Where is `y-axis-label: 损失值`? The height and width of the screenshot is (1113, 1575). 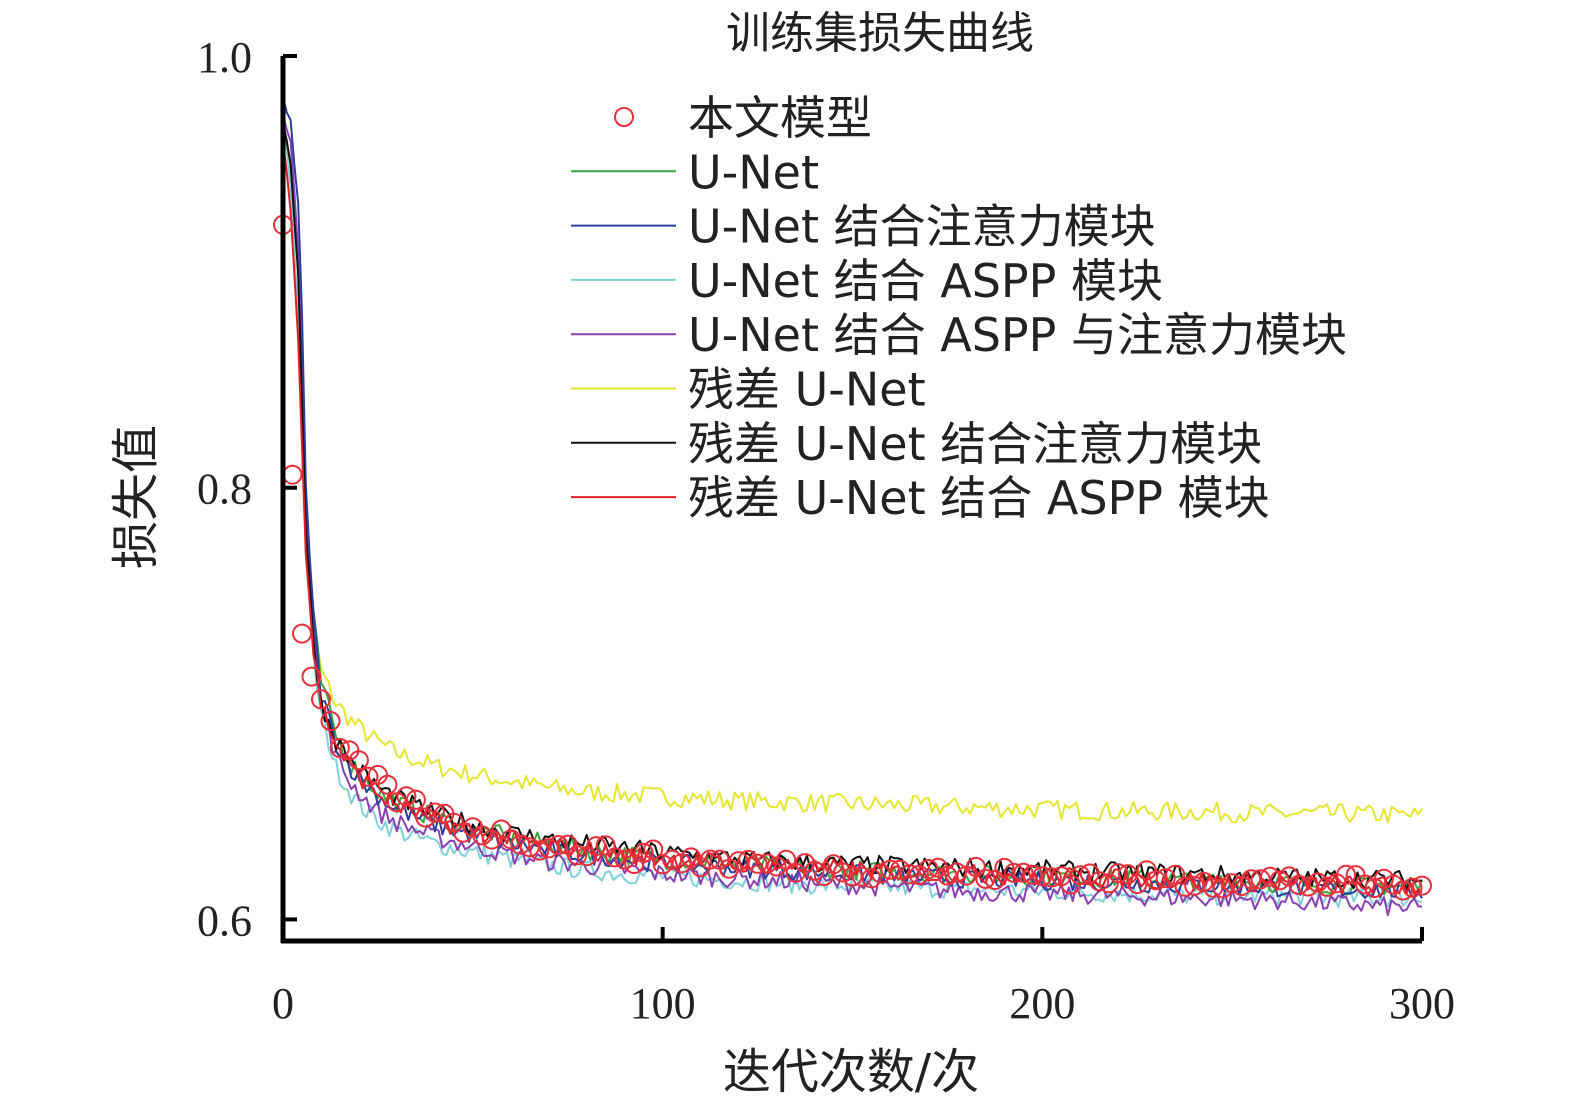 y-axis-label: 损失值 is located at coordinates (136, 497).